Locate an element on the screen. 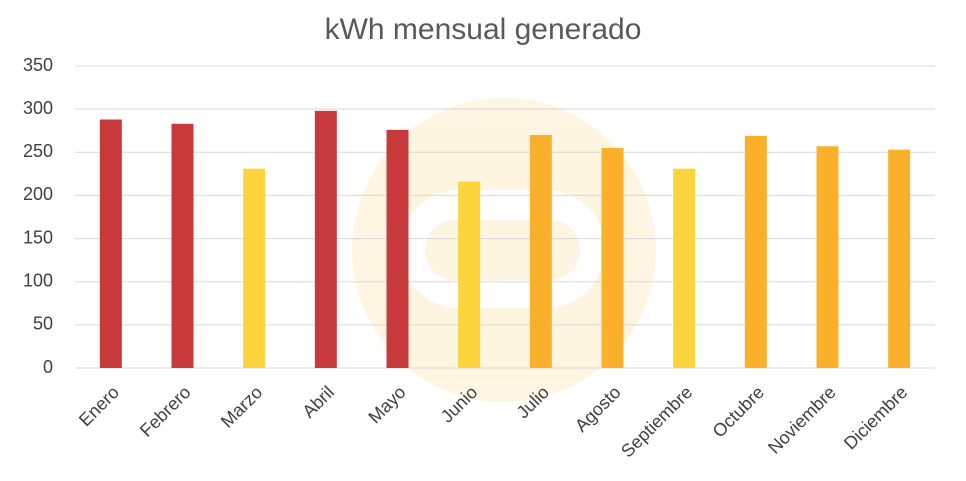  x-tick-label: Agosto is located at coordinates (598, 409).